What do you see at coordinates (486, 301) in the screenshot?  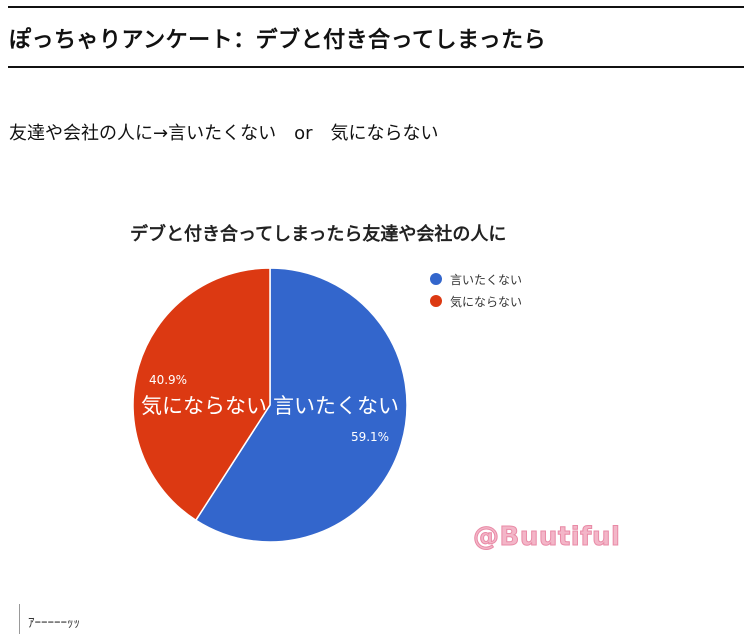 I see `legend-label-1: 気にならない` at bounding box center [486, 301].